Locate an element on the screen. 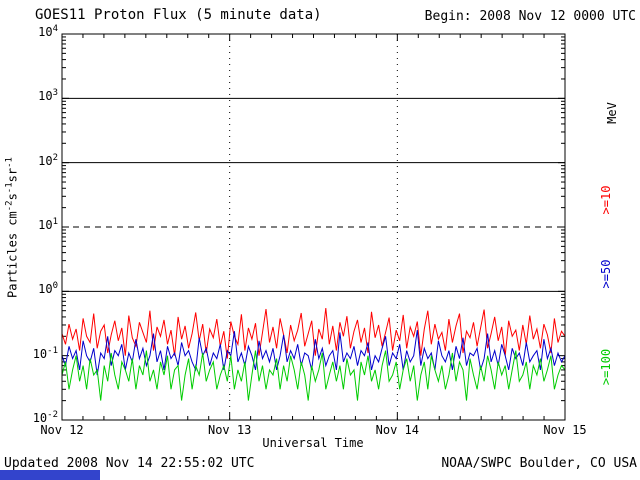  right-label-mev: MeV is located at coordinates (612, 113).